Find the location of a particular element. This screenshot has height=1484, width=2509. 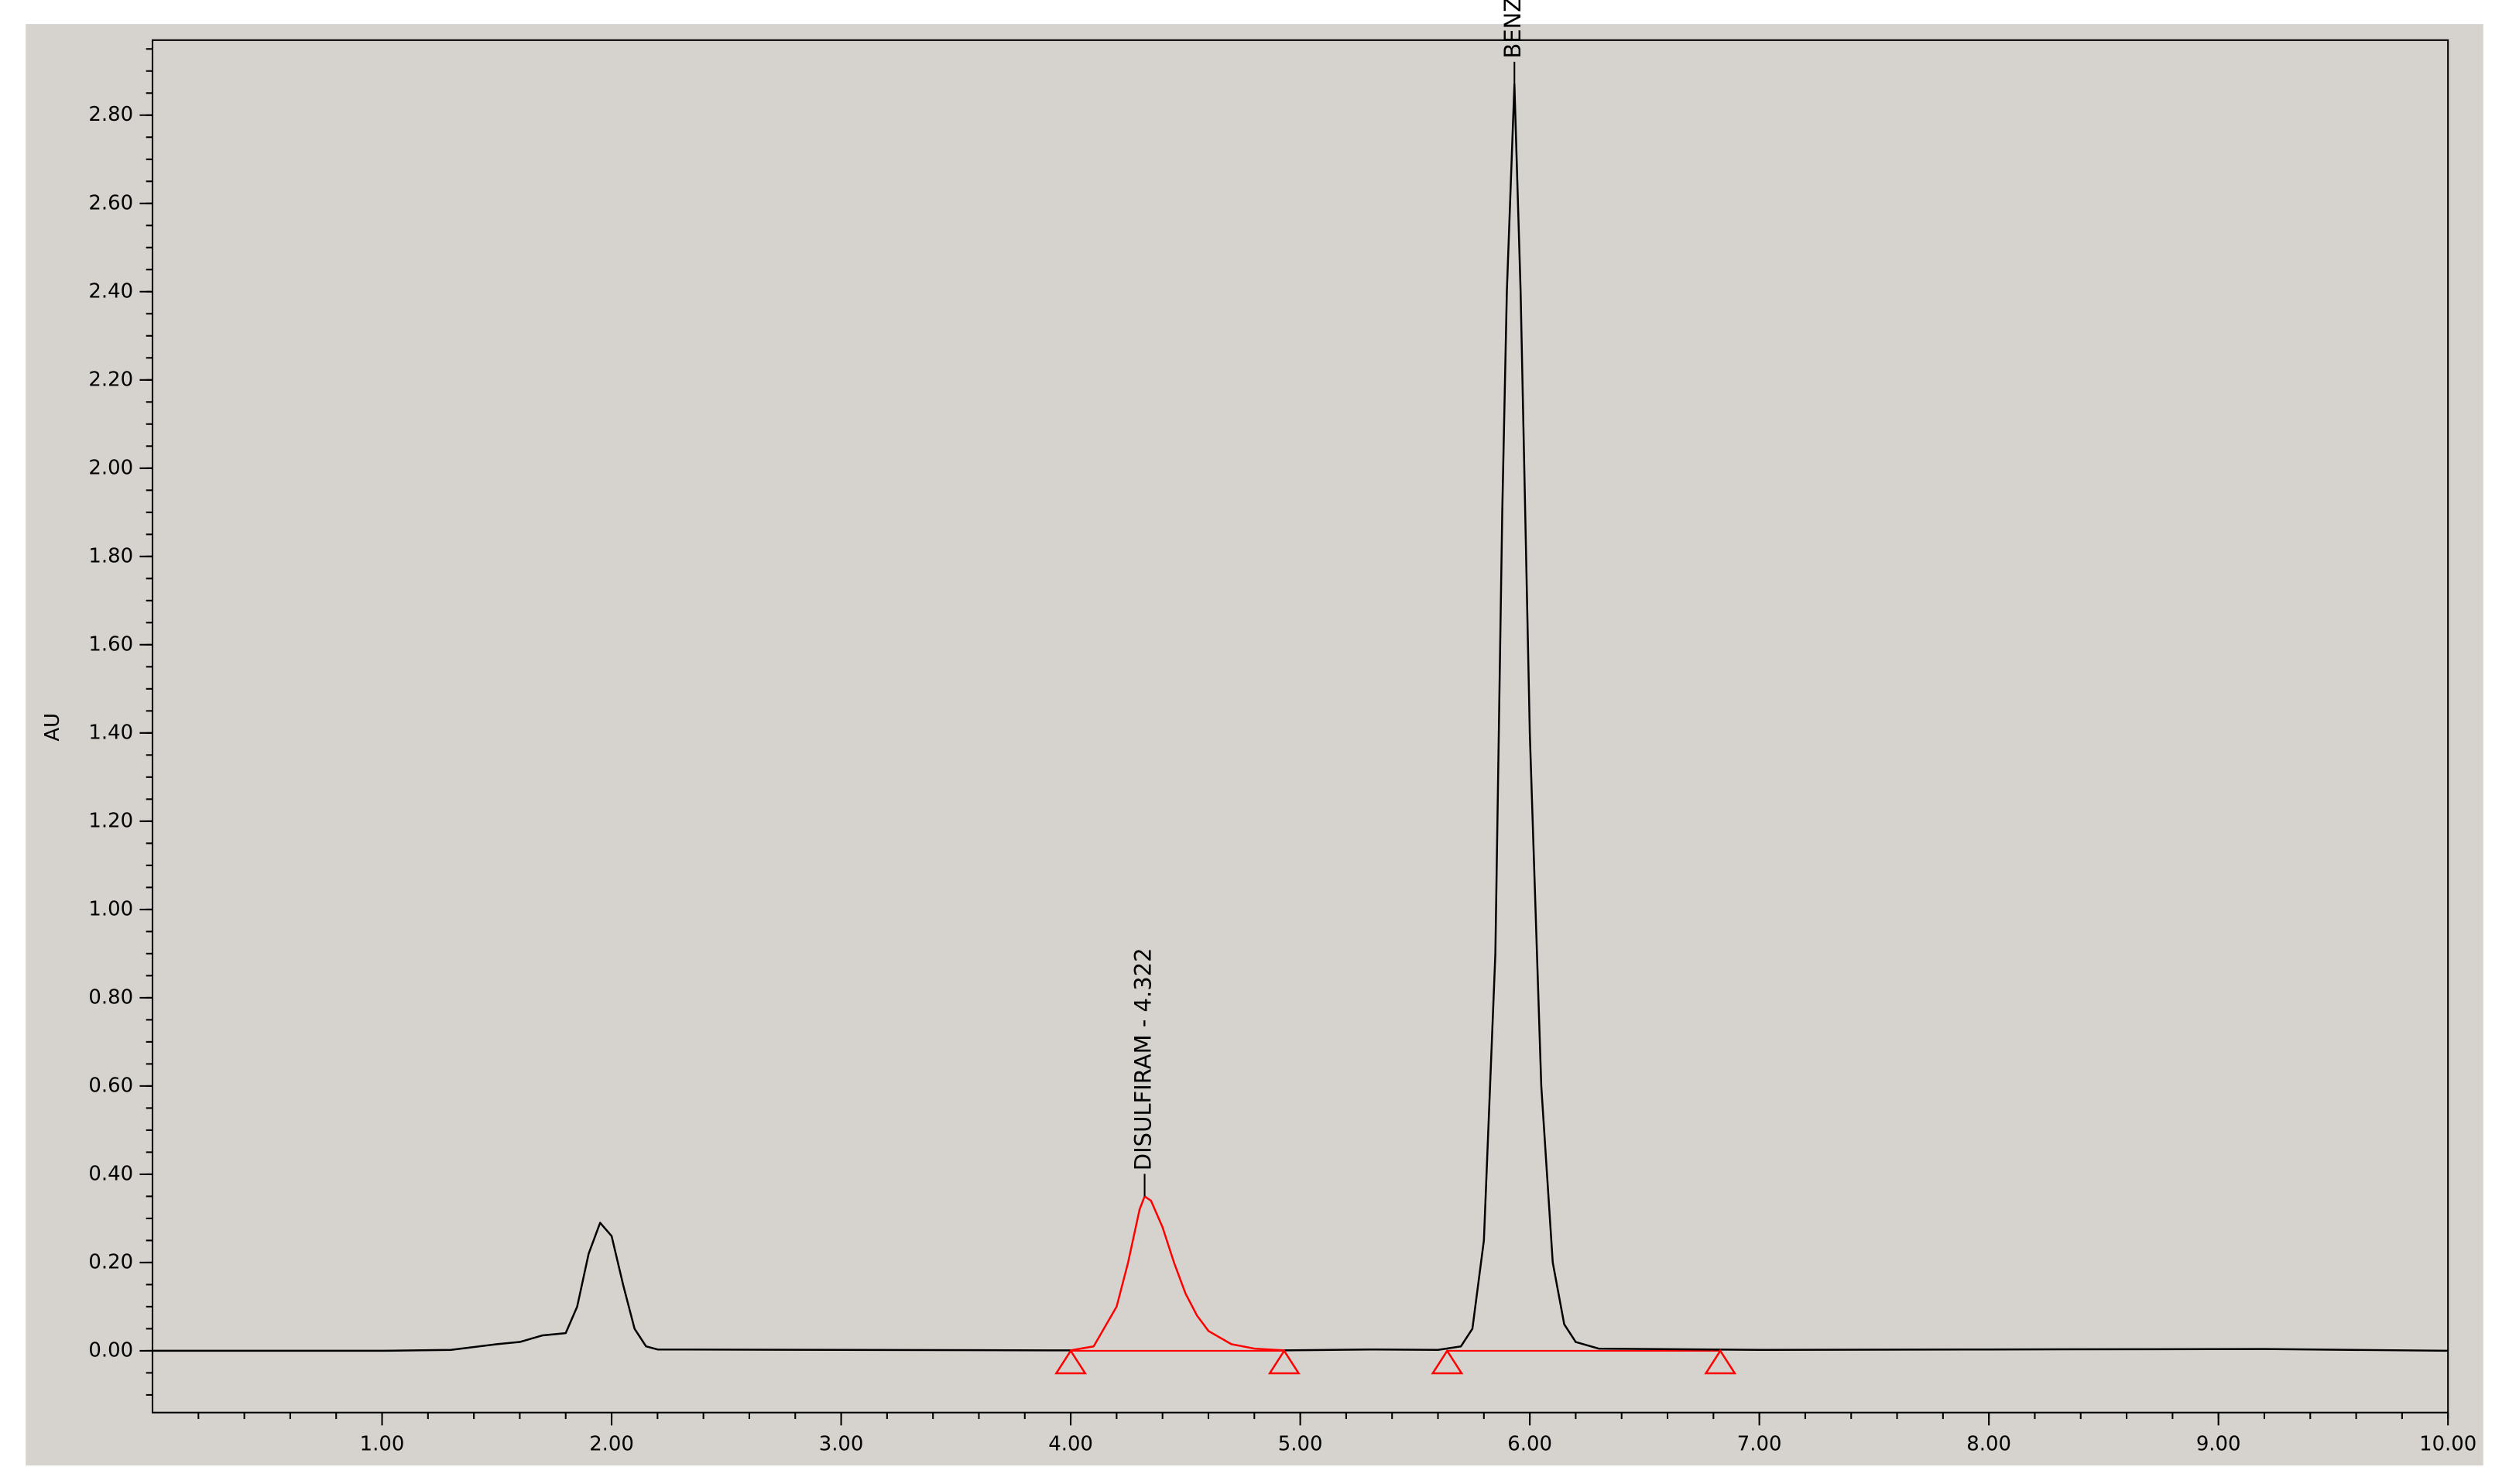

y-tick-label: 1.80 is located at coordinates (110, 556).